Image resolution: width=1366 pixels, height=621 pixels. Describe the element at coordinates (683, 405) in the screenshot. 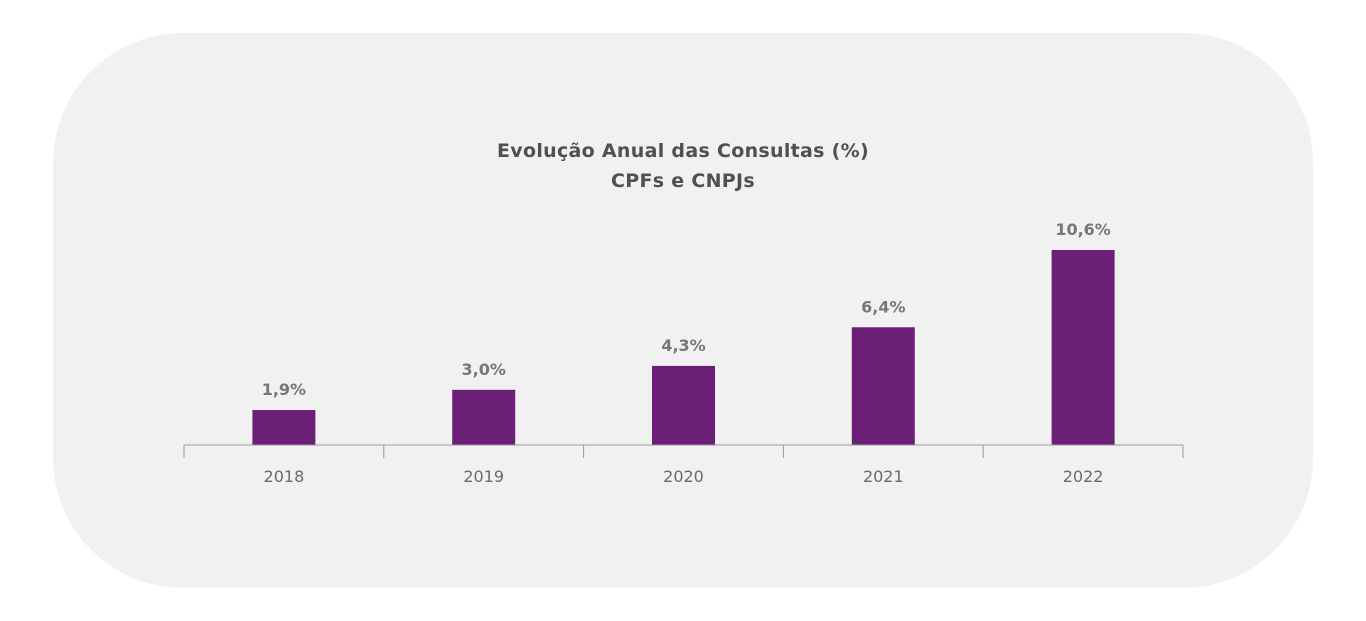

I see `bar-2020` at that location.